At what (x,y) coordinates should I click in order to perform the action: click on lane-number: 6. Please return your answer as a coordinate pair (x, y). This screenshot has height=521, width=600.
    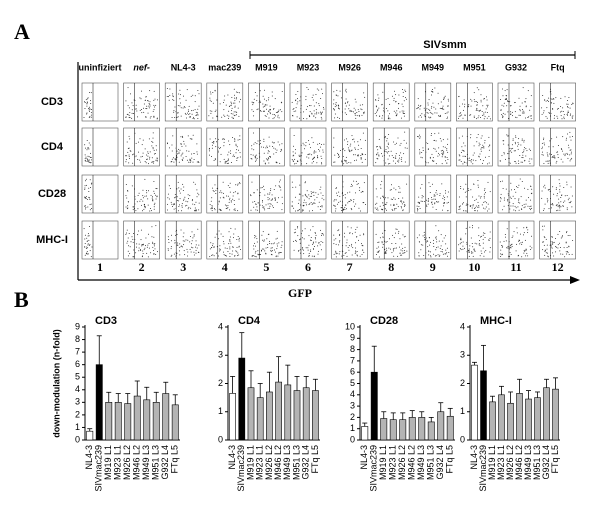
    Looking at the image, I should click on (308, 267).